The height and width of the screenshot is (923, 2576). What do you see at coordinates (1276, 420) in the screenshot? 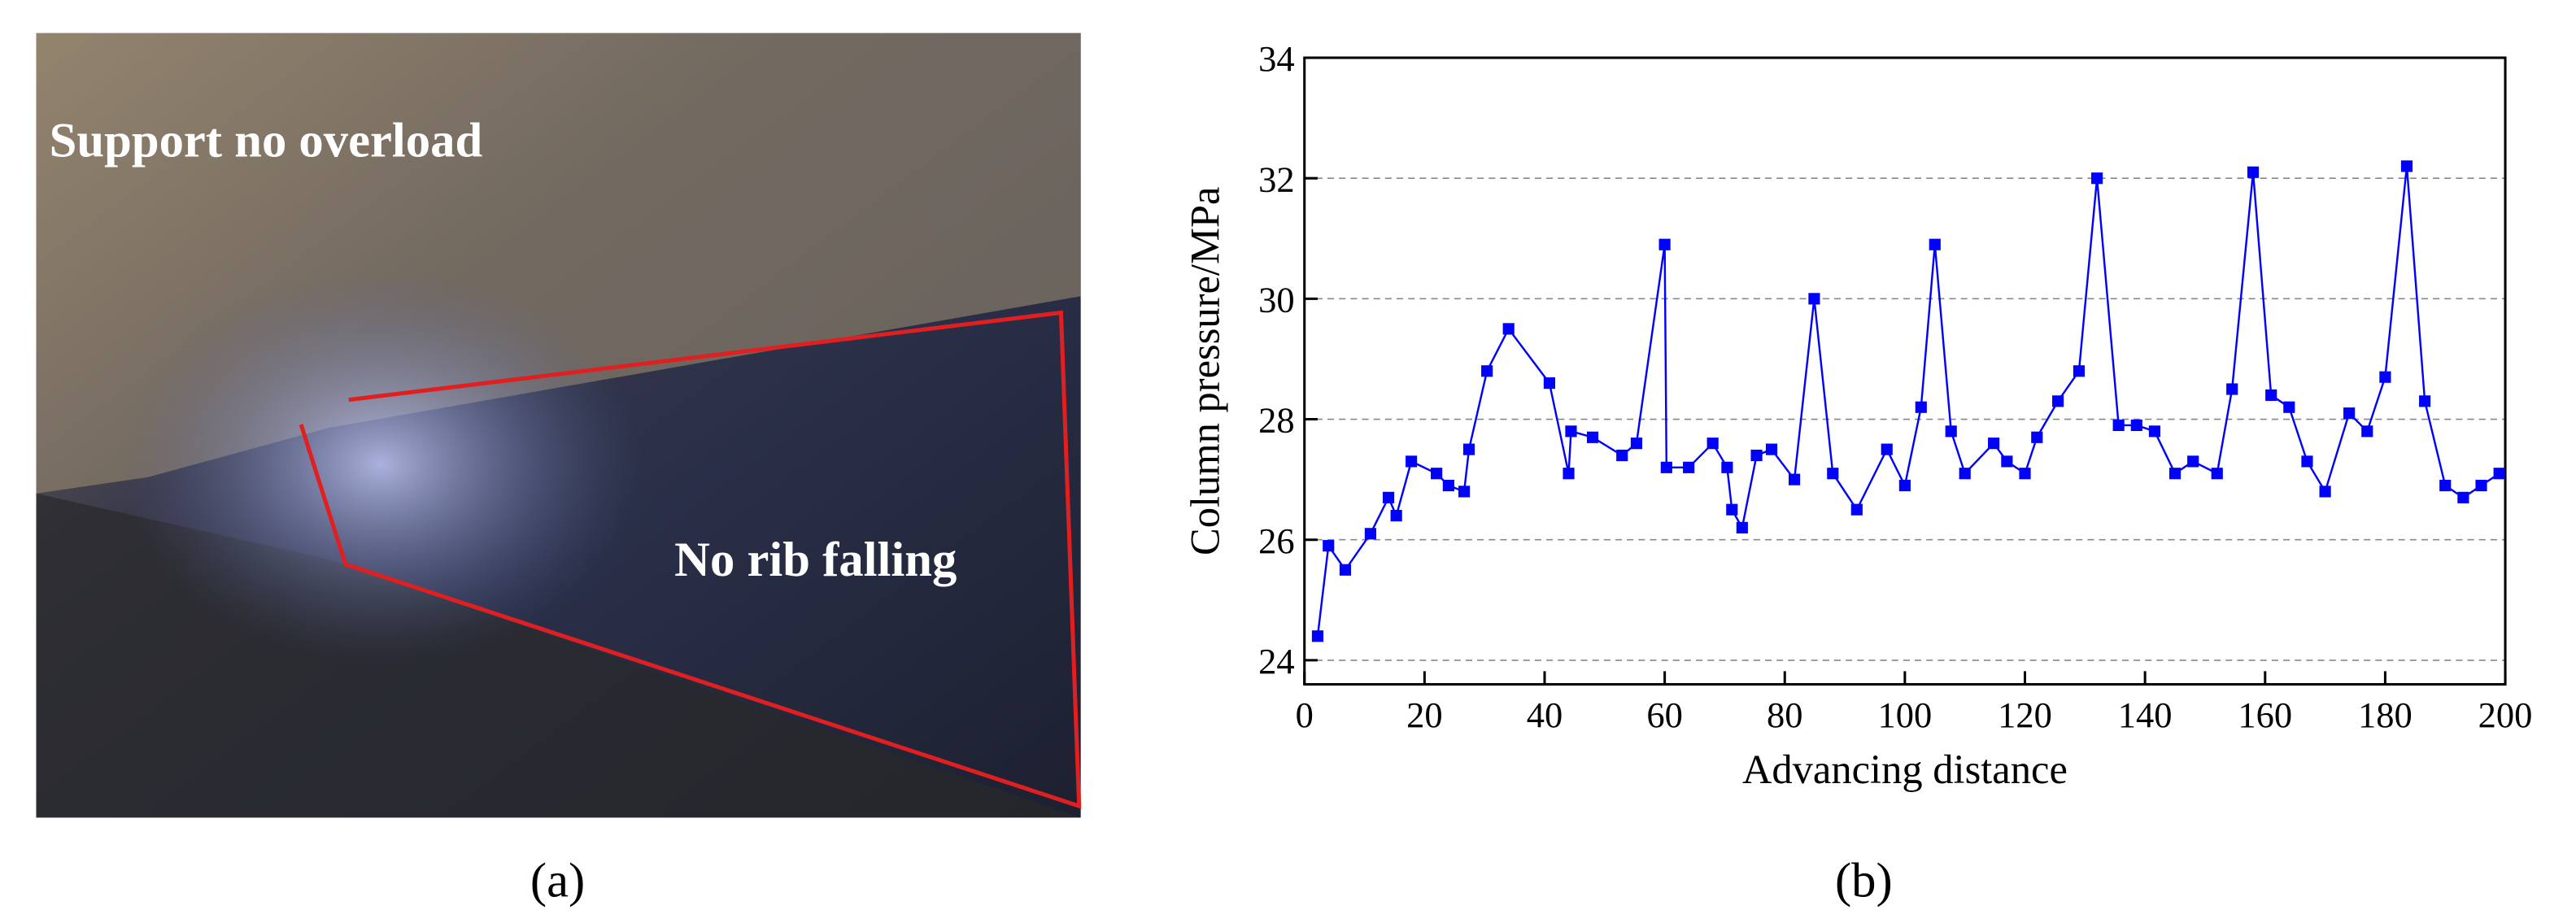
I see `y-tick-label: 28` at bounding box center [1276, 420].